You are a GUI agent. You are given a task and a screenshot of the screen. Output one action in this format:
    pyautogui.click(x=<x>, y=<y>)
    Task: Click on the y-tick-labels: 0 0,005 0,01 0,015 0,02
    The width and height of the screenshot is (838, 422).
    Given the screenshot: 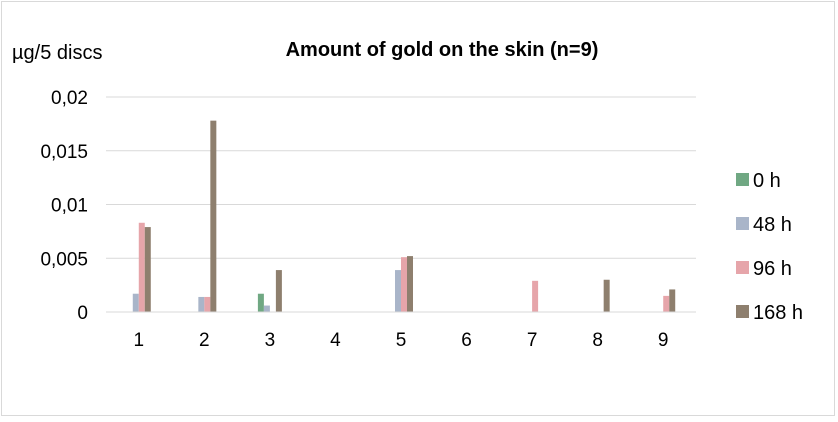 What is the action you would take?
    pyautogui.click(x=64, y=206)
    